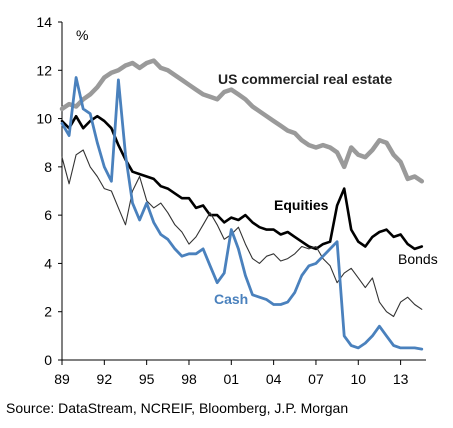  Describe the element at coordinates (305, 79) in the screenshot. I see `series-label-commercial-real-estate: US commercial real estate` at that location.